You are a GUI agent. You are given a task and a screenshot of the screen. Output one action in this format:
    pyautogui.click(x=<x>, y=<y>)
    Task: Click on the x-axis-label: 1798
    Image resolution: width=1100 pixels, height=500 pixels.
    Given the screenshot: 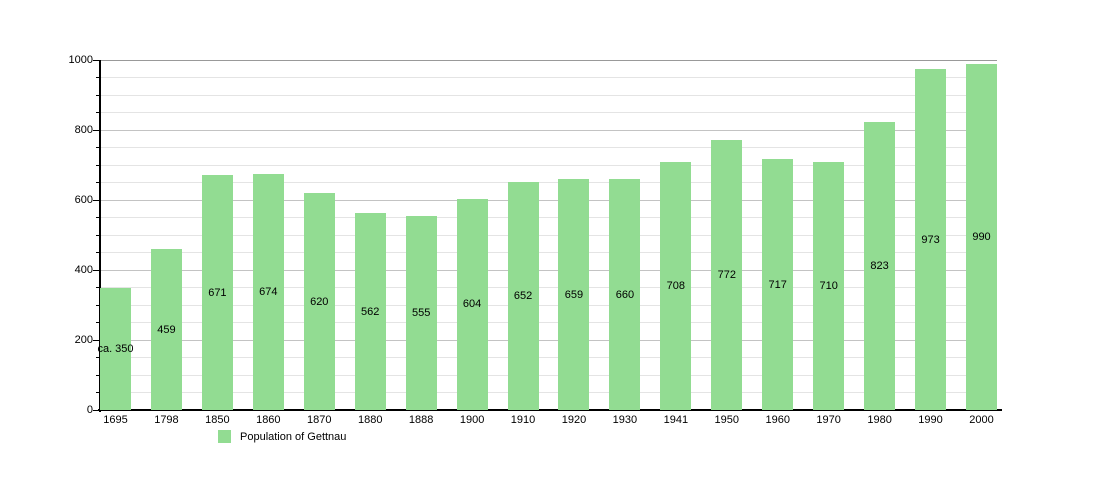 What is the action you would take?
    pyautogui.click(x=166, y=420)
    